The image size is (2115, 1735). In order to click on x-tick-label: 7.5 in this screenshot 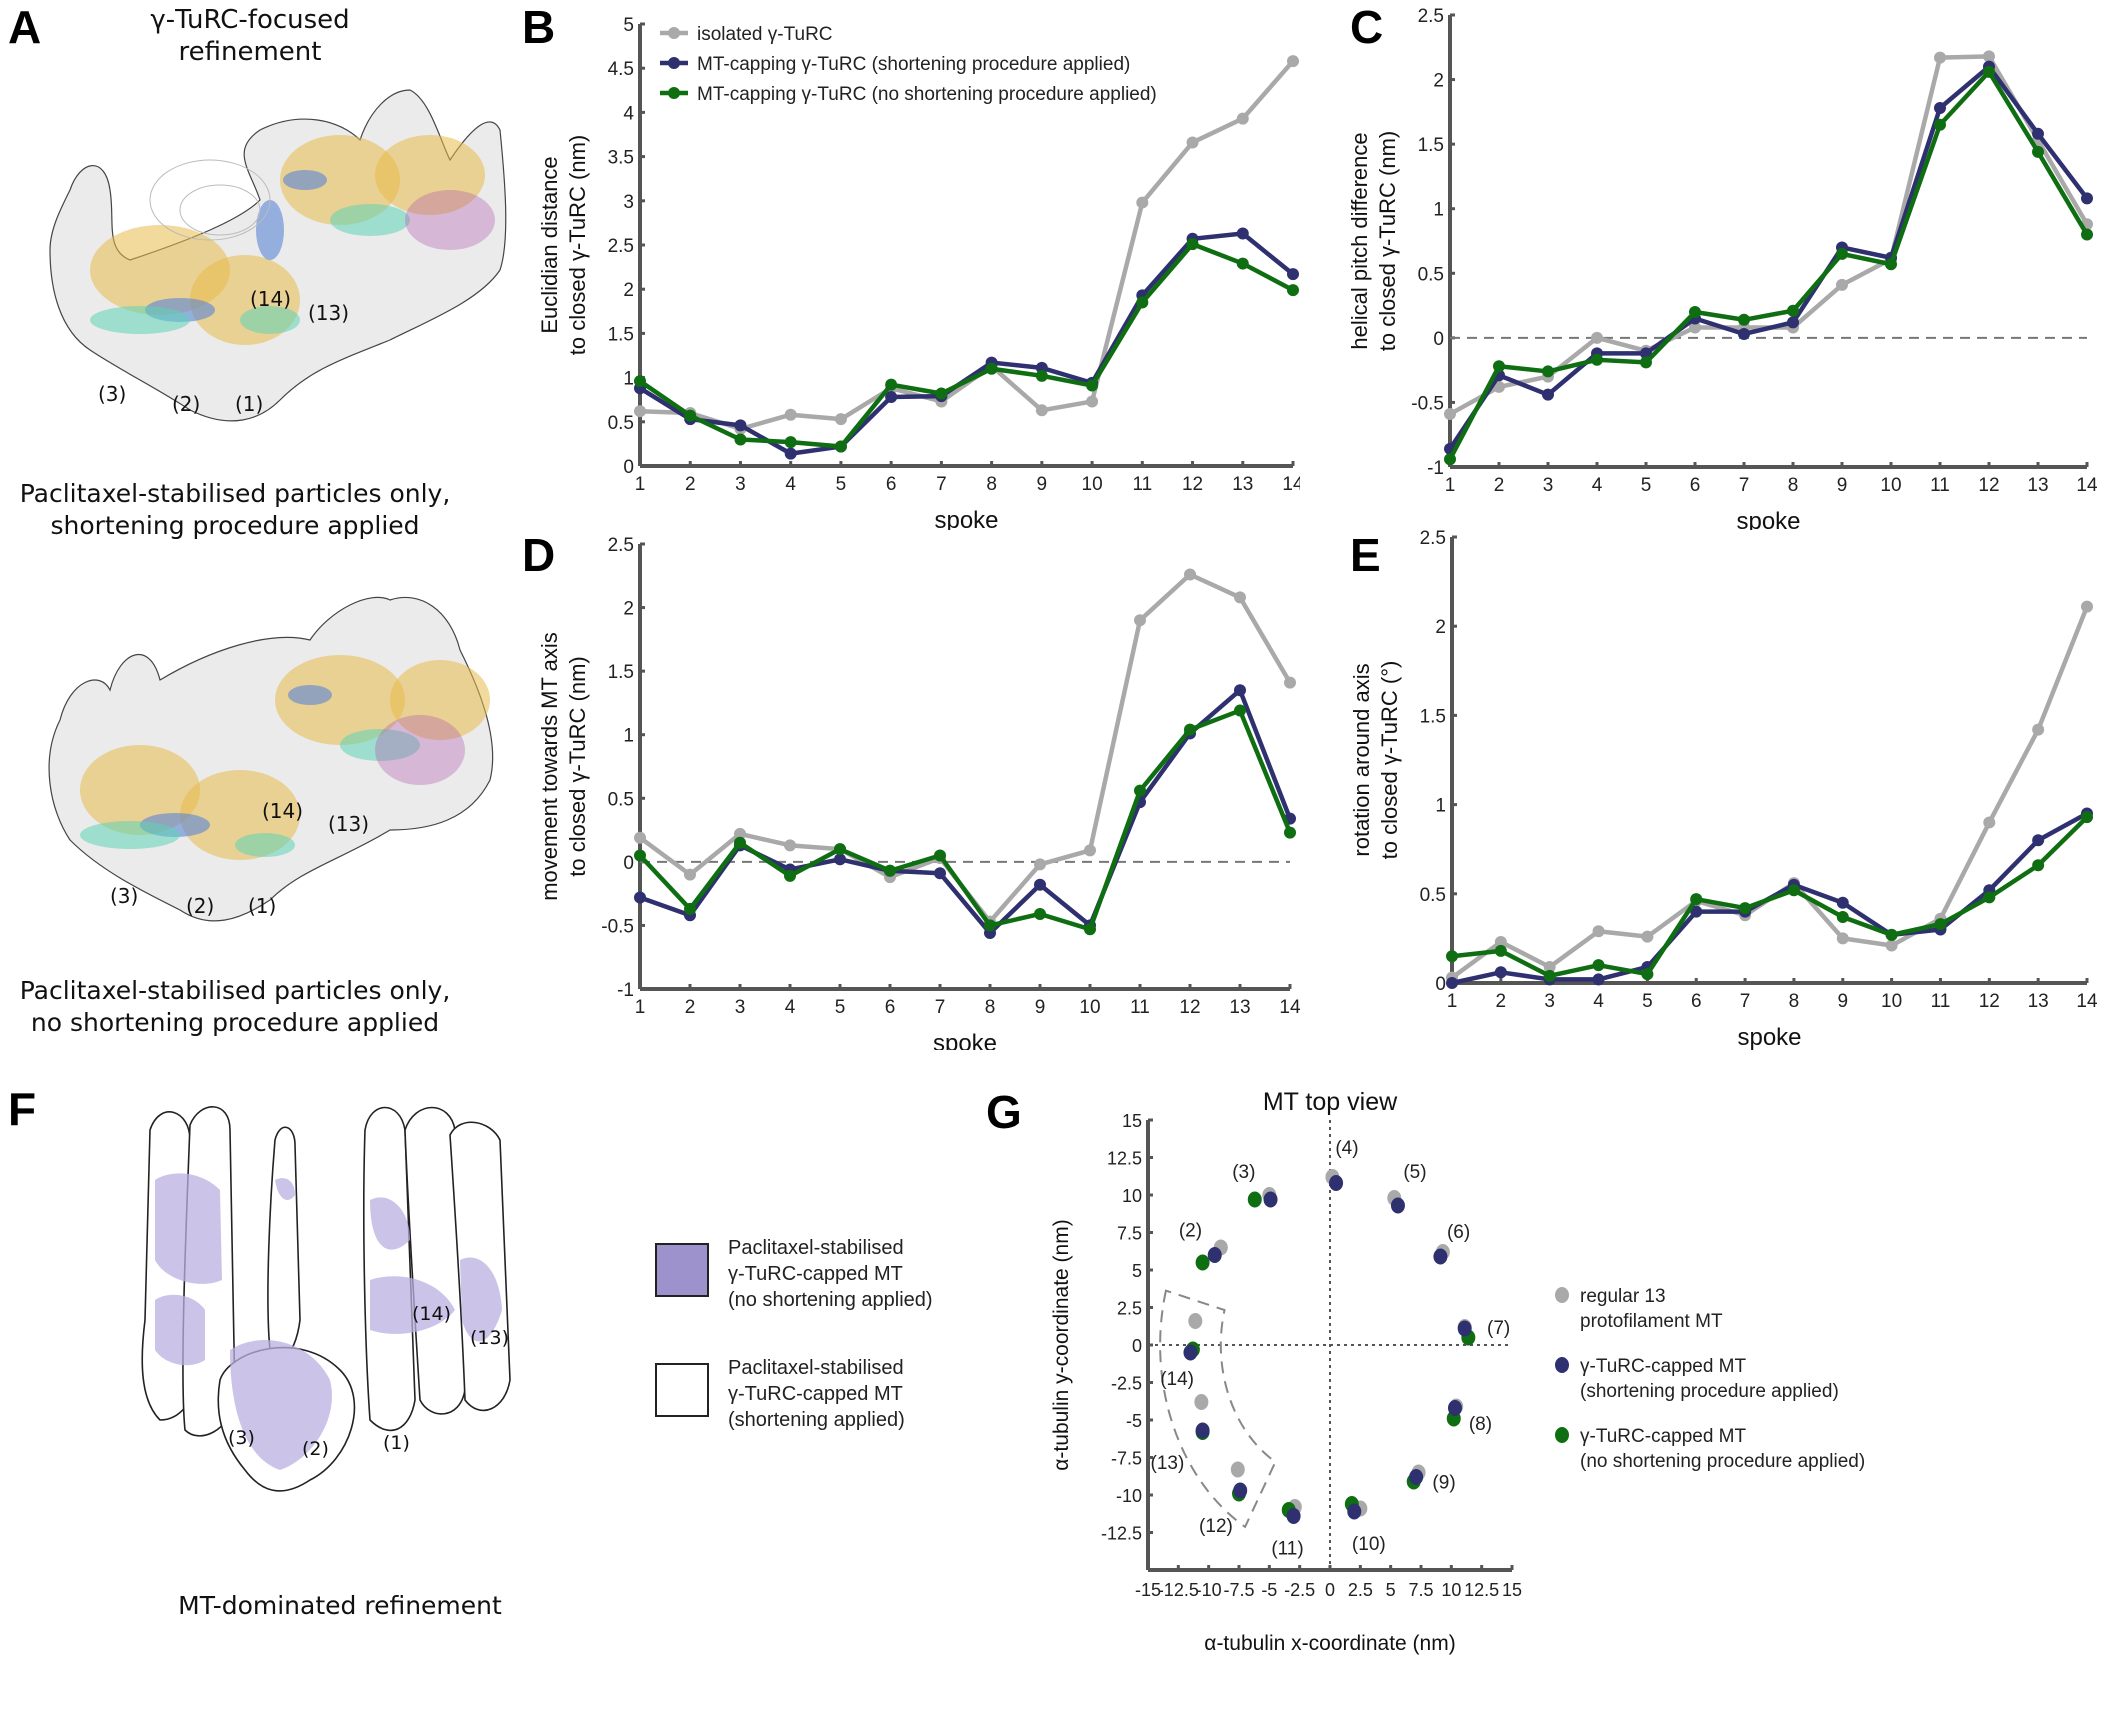, I will do `click(1420, 1590)`.